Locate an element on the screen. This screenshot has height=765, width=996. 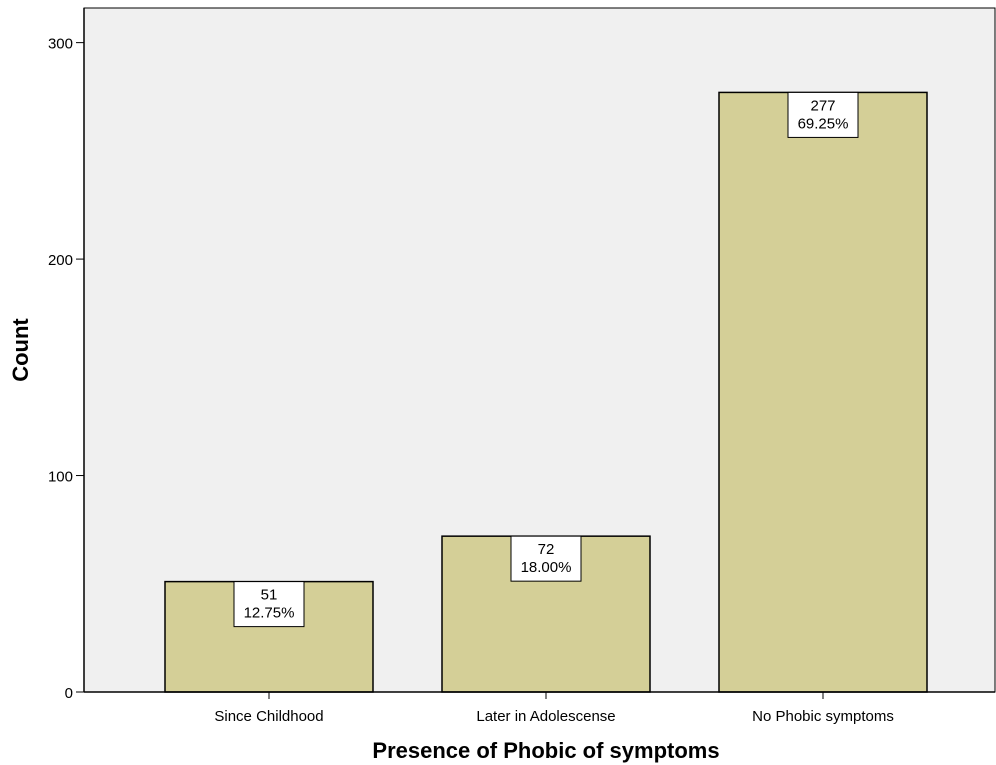
x-category-label: No Phobic symptoms is located at coordinates (823, 716).